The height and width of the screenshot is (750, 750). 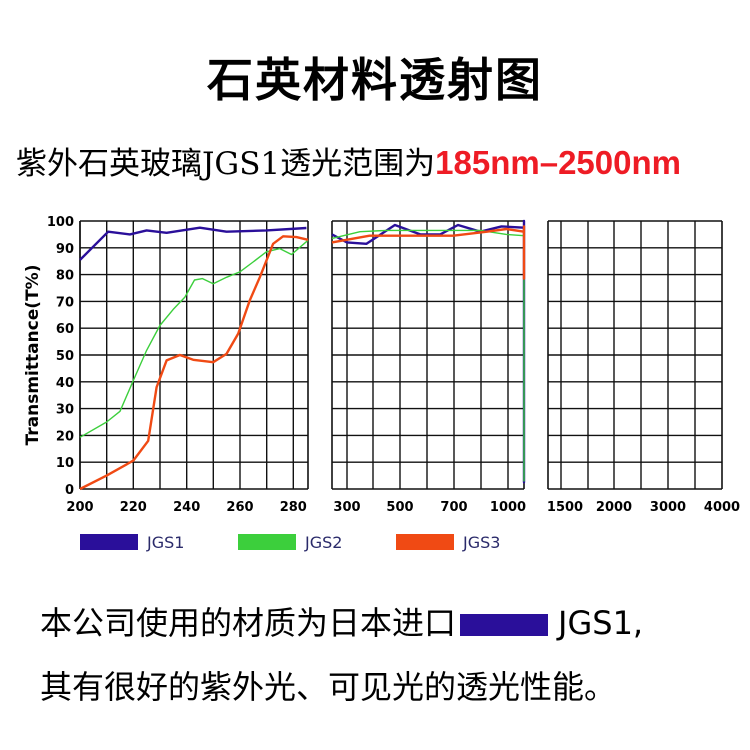 I want to click on legend: JGS1 JGS2 JGS3, so click(x=290, y=542).